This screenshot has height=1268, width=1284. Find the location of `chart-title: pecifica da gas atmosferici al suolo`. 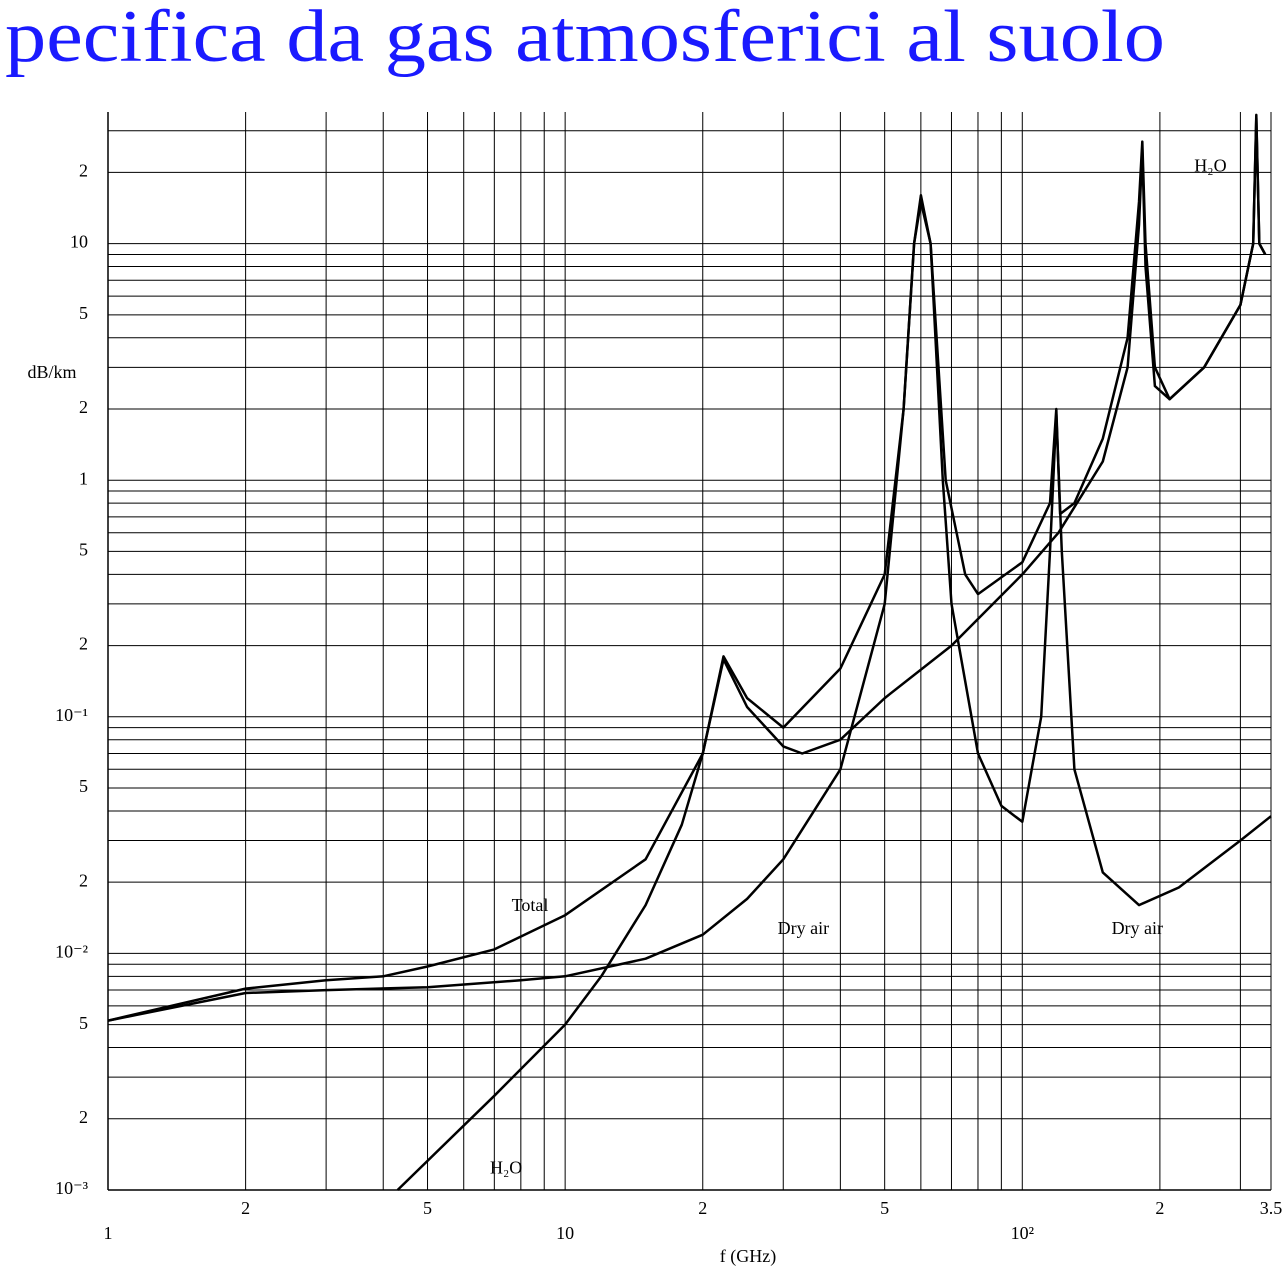

chart-title: pecifica da gas atmosferici al suolo is located at coordinates (585, 39).